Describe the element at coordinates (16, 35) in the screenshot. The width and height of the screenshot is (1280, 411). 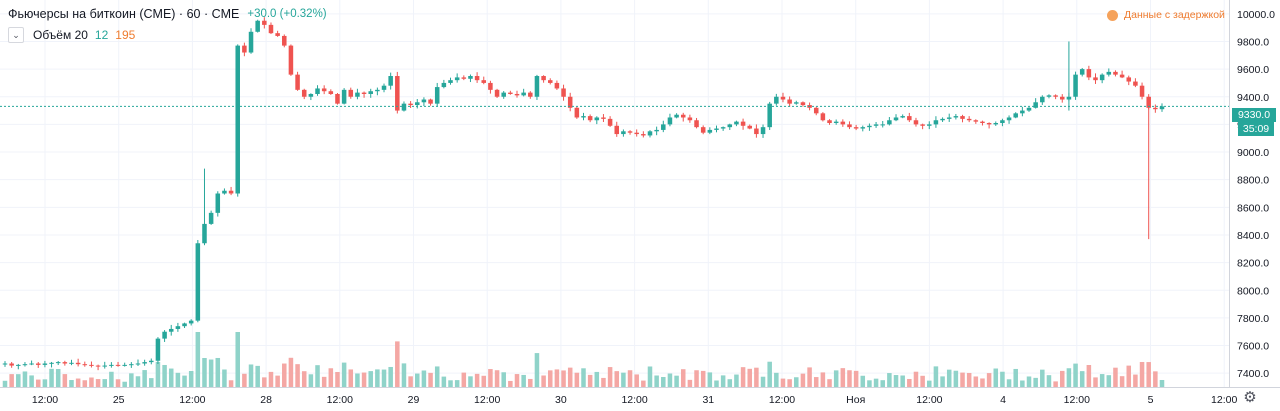
I see `chevron-down-icon: ⌄` at that location.